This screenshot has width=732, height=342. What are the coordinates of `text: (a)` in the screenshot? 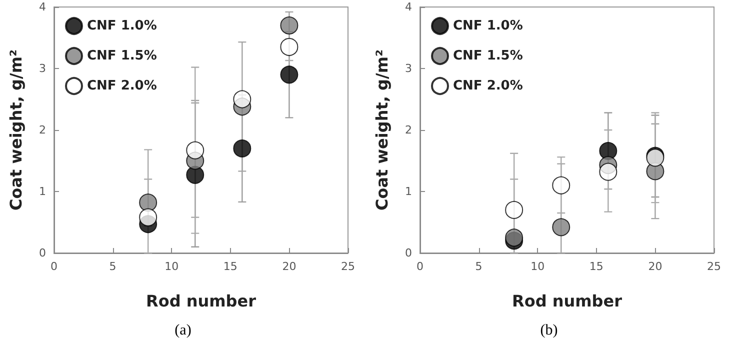 It's located at (183, 330).